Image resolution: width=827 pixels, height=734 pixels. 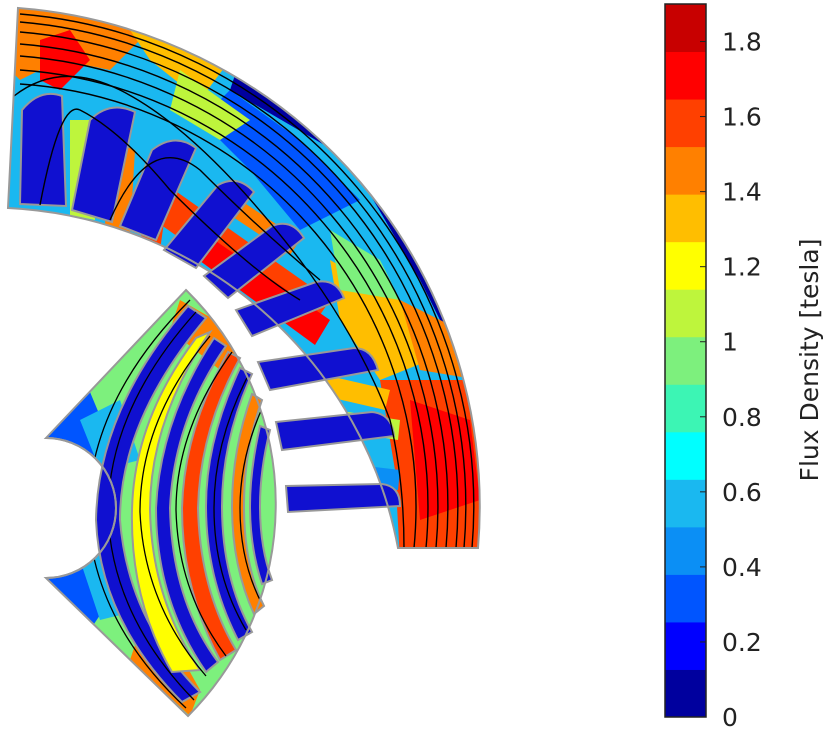 I want to click on colorbar-tick-label: 1.2, so click(x=742, y=267).